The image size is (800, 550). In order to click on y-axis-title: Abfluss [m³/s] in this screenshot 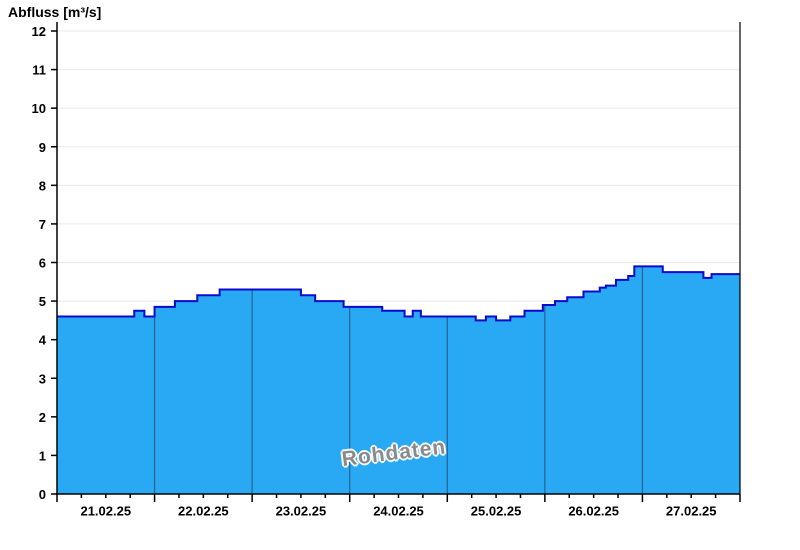, I will do `click(55, 12)`.